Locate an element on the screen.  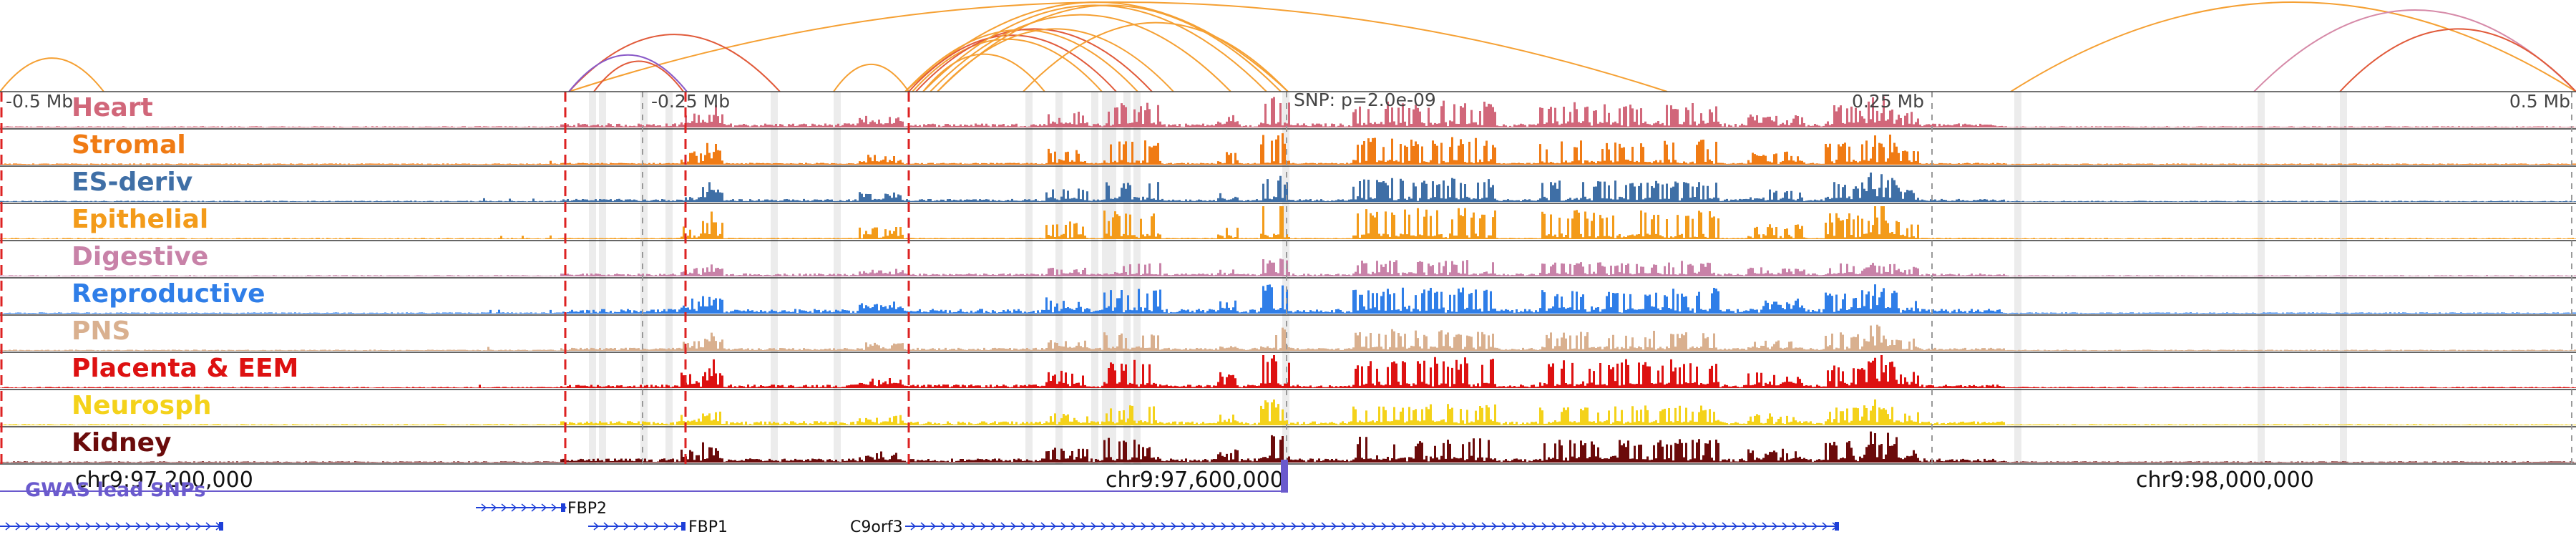
gene-unnamed is located at coordinates (111, 526).